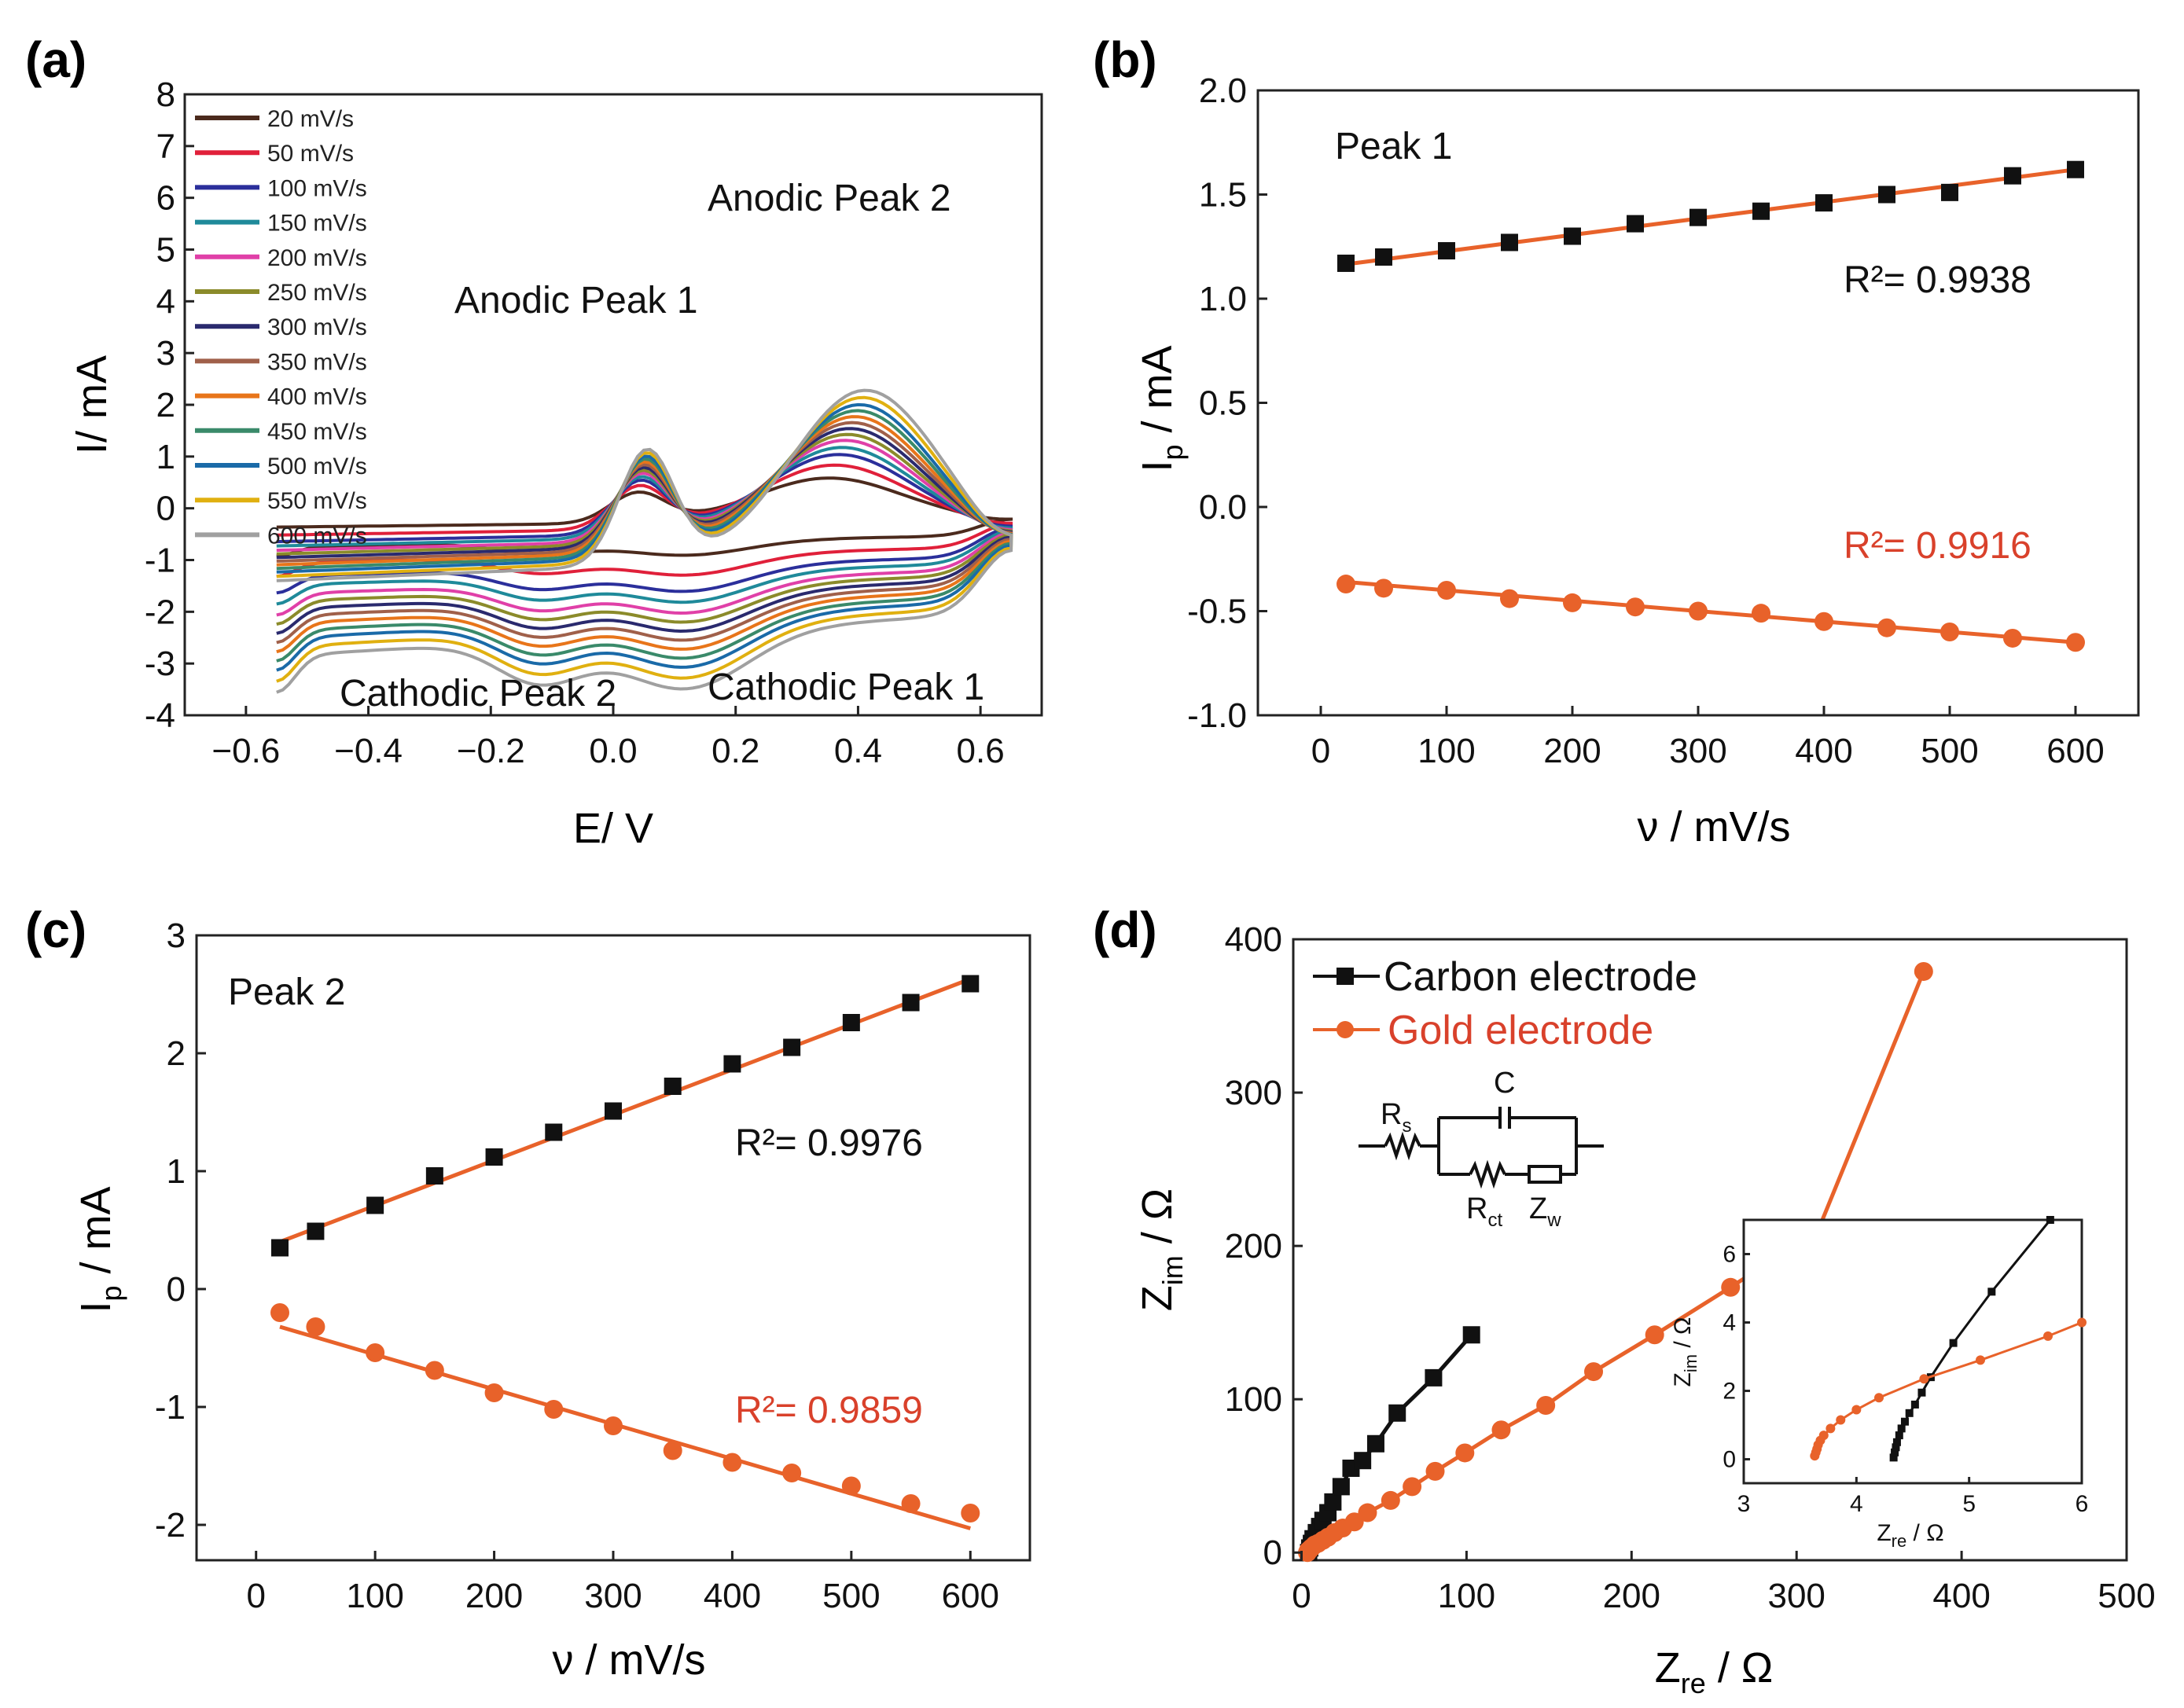 The image size is (2184, 1708). I want to click on x-tick-label: 0.6, so click(981, 751).